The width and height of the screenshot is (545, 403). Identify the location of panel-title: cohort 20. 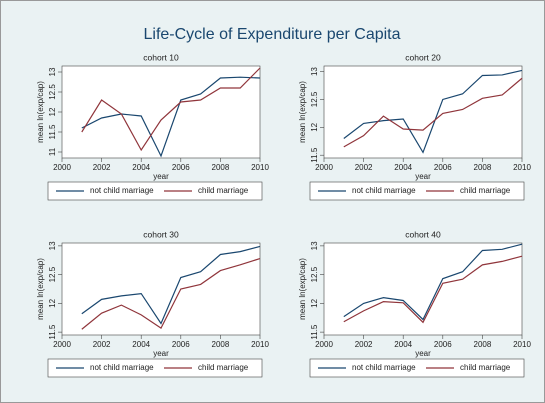
(423, 57).